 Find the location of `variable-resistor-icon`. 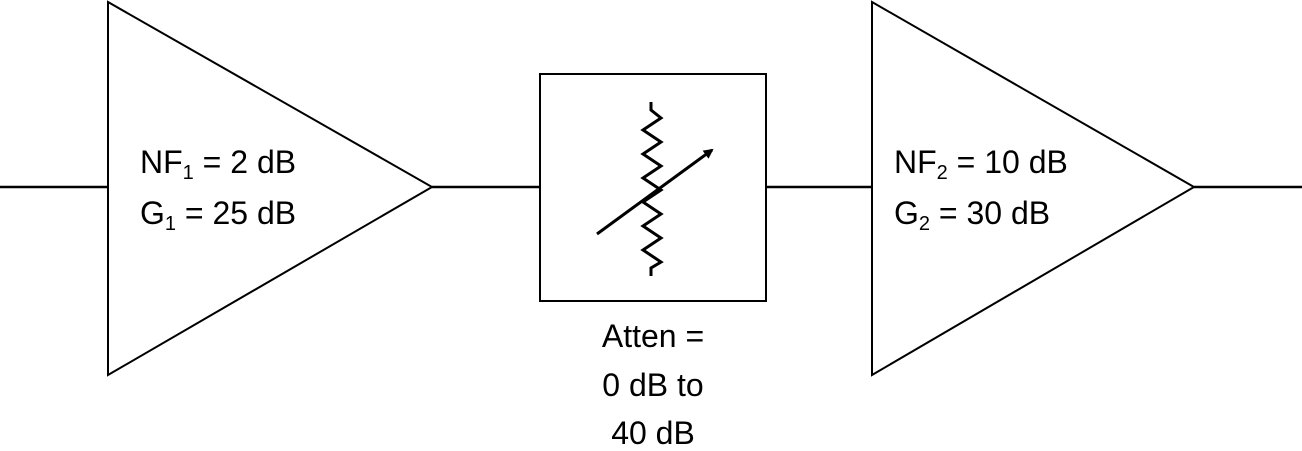

variable-resistor-icon is located at coordinates (655, 189).